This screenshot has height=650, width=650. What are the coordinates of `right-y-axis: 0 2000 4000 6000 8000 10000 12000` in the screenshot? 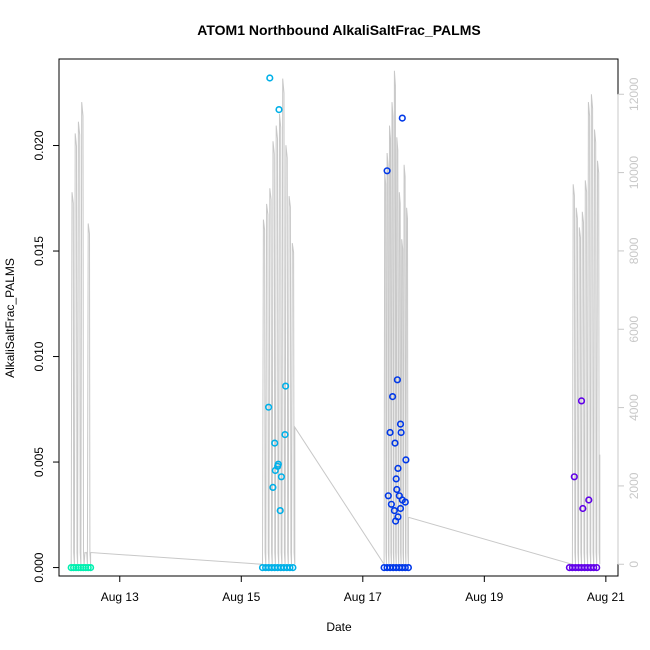 It's located at (629, 322).